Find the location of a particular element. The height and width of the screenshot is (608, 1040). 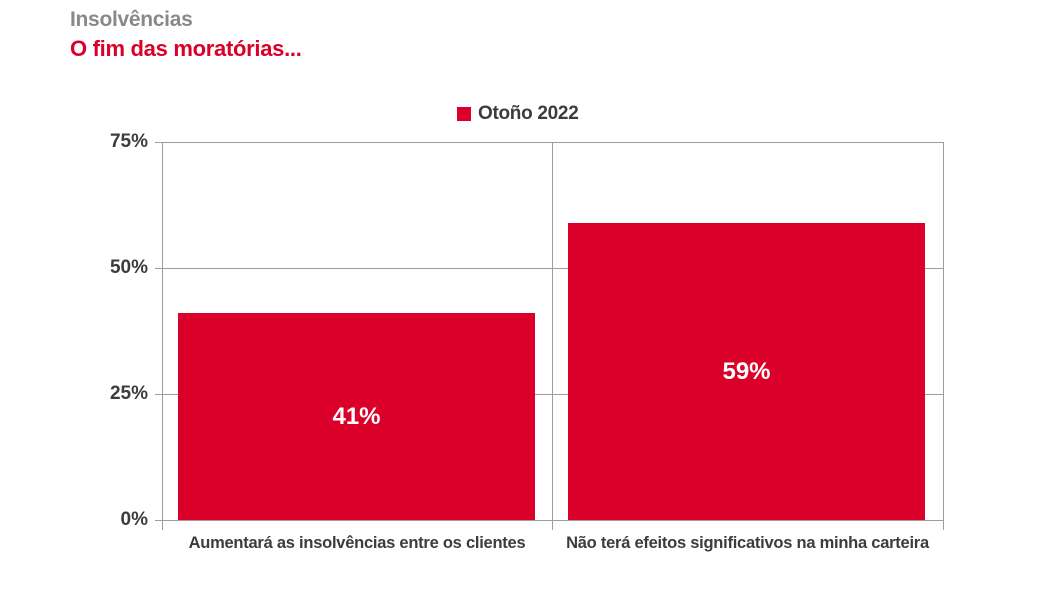

y-tick-0: 0% is located at coordinates (134, 519).